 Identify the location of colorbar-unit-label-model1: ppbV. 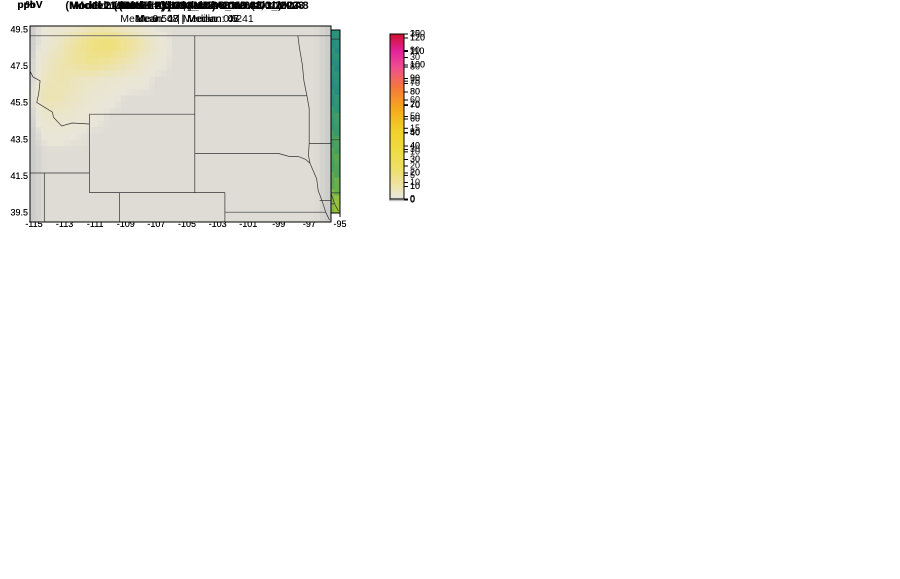
(30, 5).